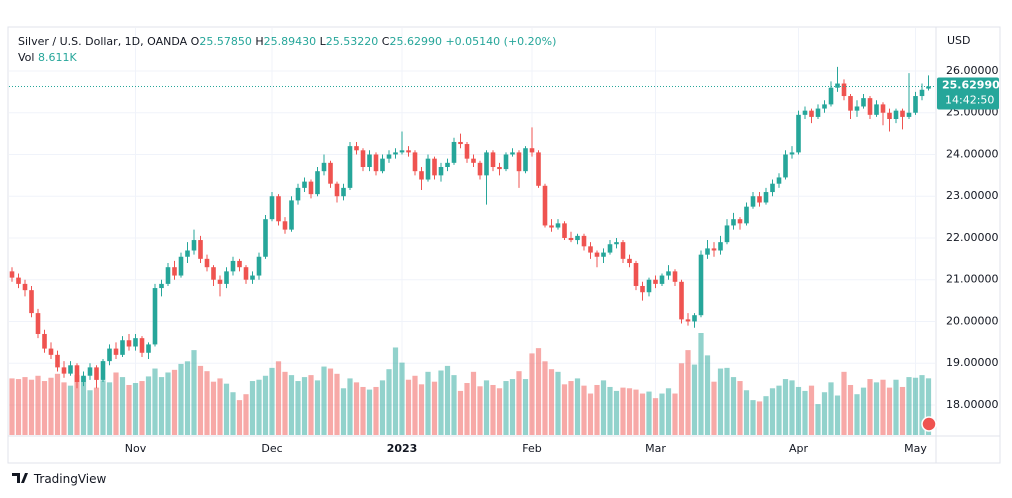 The width and height of the screenshot is (1012, 498). Describe the element at coordinates (972, 237) in the screenshot. I see `y-tick-label: 22.00000` at that location.